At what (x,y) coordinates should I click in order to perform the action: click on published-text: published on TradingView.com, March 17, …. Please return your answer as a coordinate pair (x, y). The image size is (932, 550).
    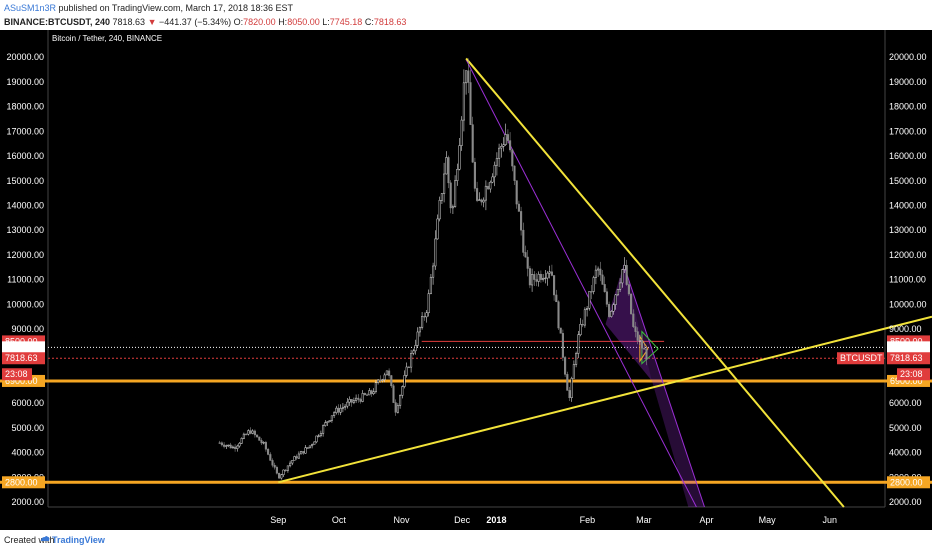
    Looking at the image, I should click on (176, 8).